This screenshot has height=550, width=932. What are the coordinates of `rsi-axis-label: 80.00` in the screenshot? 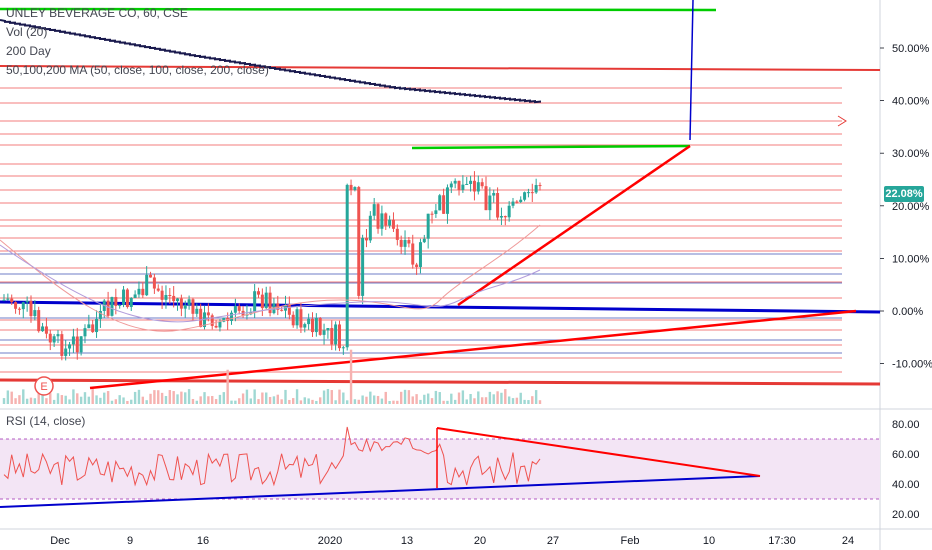 It's located at (906, 425).